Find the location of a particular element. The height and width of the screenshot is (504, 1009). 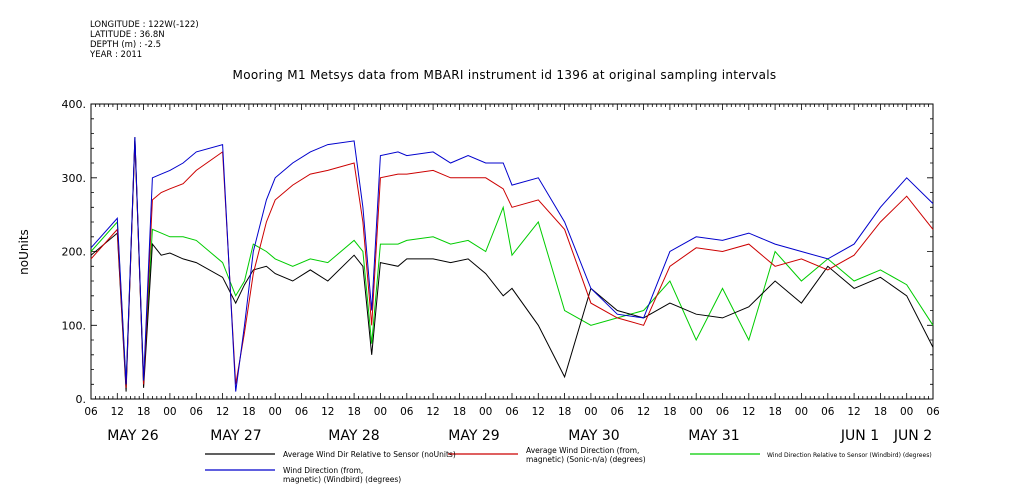

legend-label-blue-line2: magnetic) (Windbird) (degrees) is located at coordinates (342, 479).